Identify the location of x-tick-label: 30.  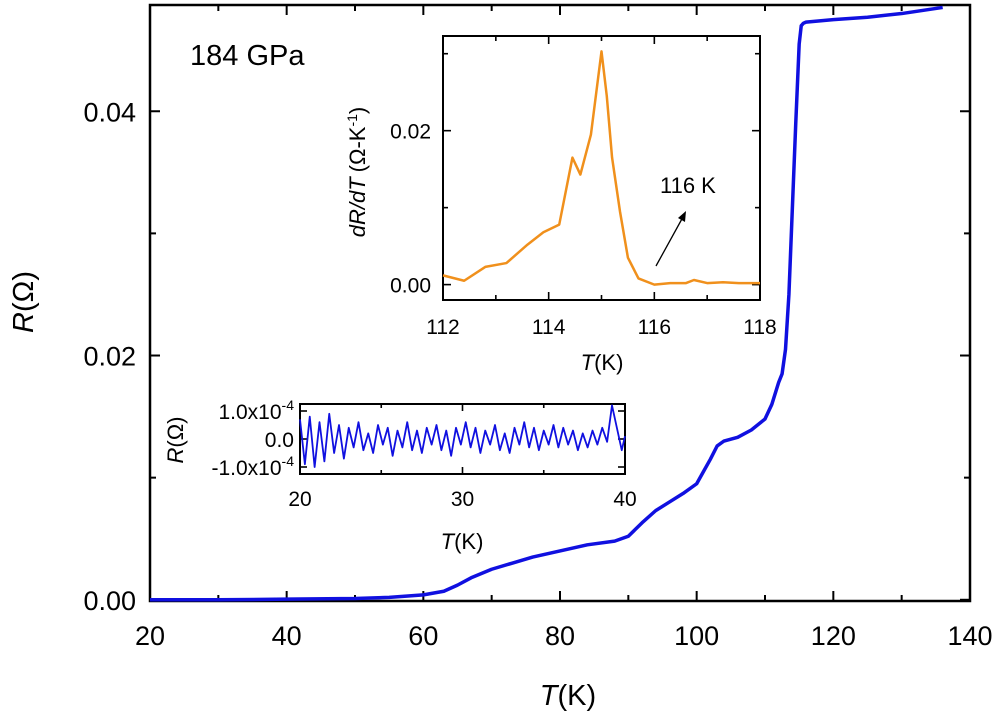
(462, 499).